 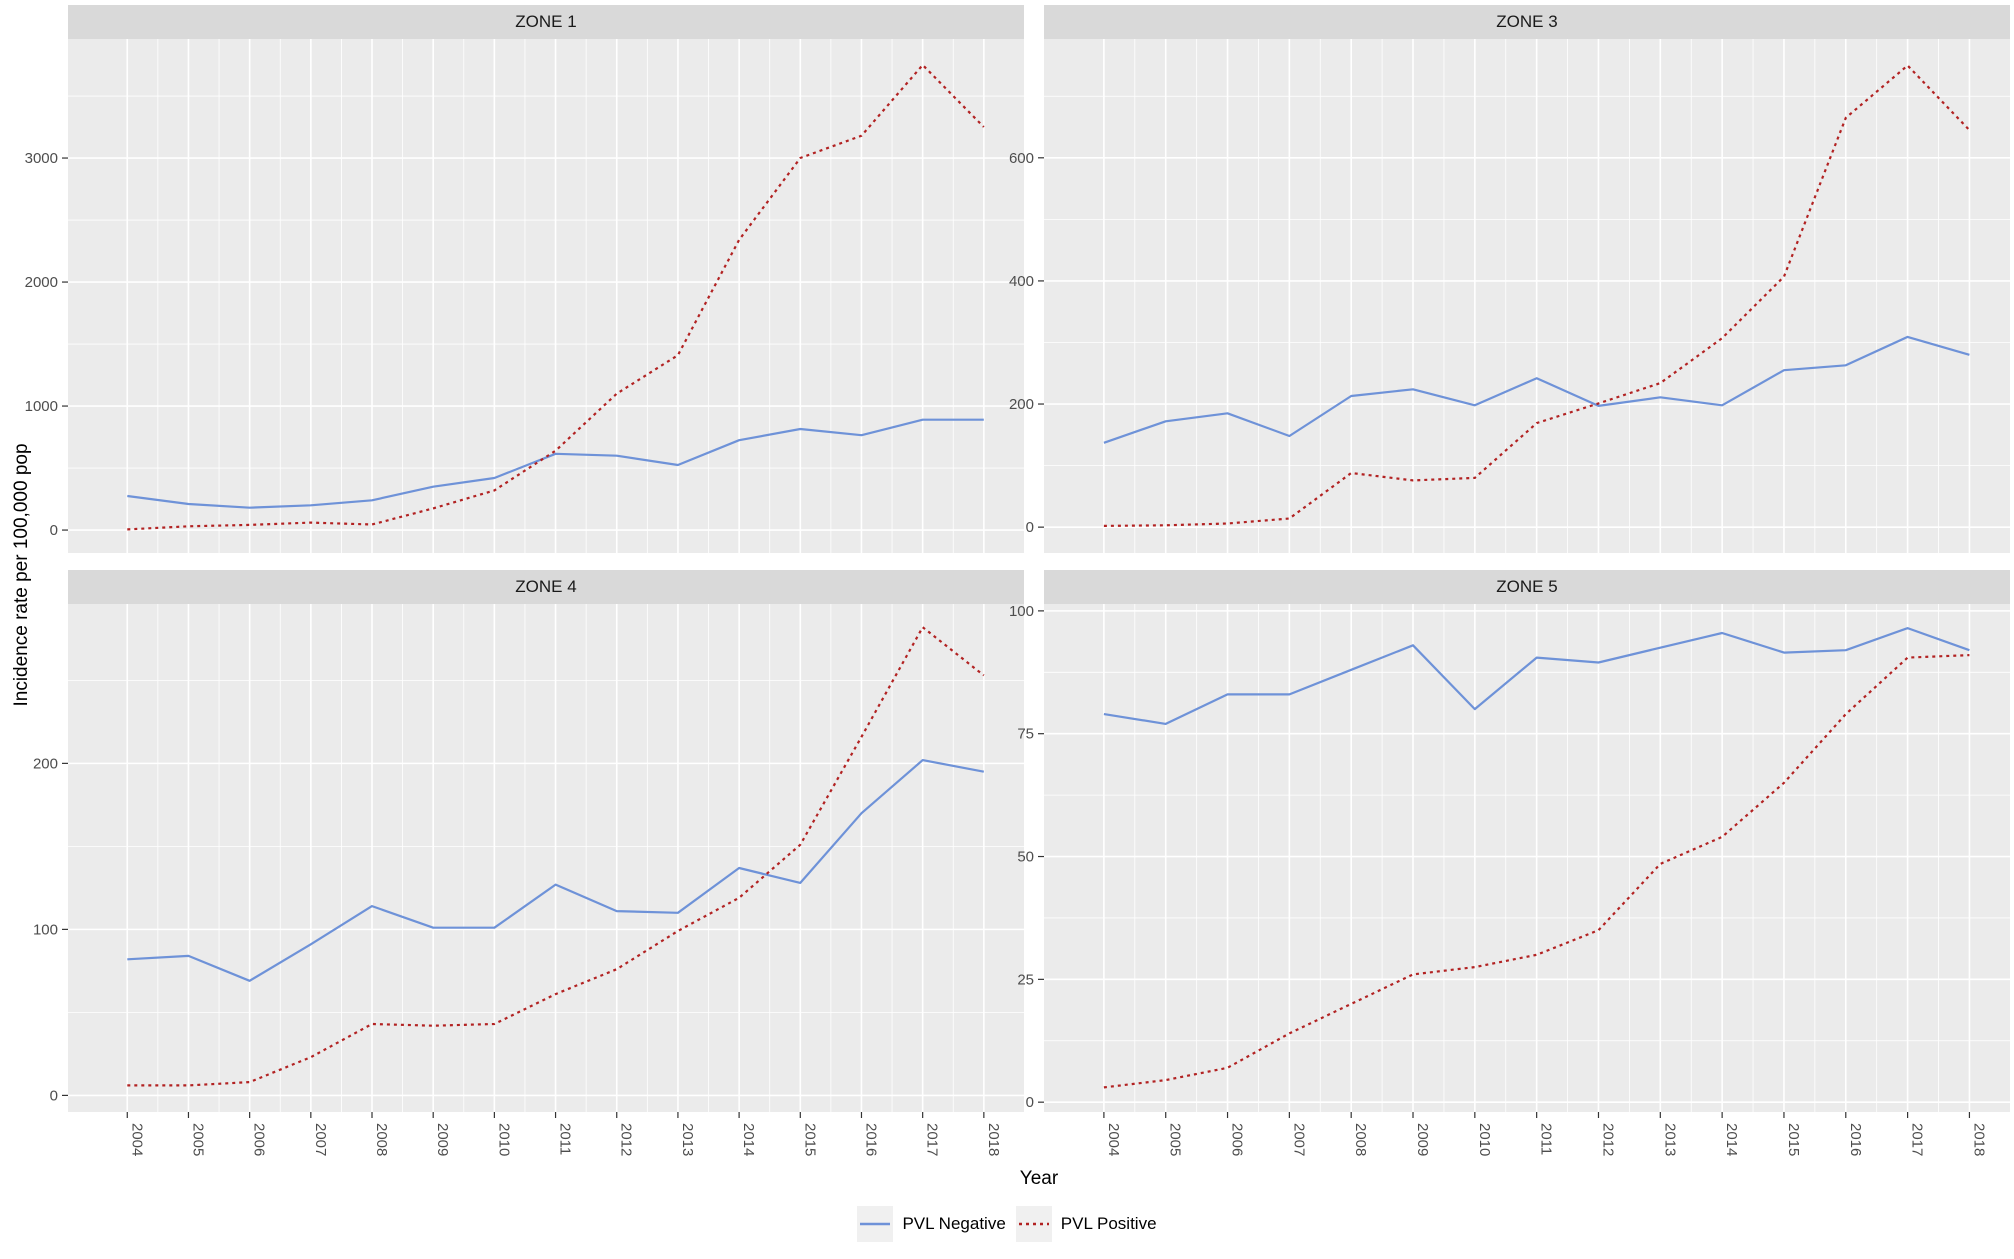 What do you see at coordinates (1025, 734) in the screenshot?
I see `y-tick-label-zone-5: 75` at bounding box center [1025, 734].